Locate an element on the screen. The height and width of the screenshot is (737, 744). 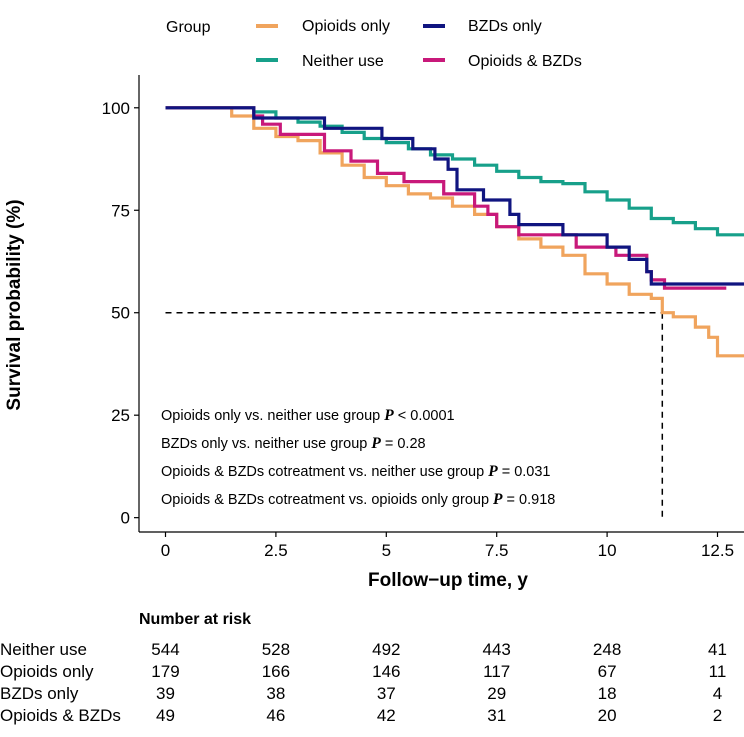
x-ticks: 0 2.5 5 7.5 10 12.5 is located at coordinates (447, 546).